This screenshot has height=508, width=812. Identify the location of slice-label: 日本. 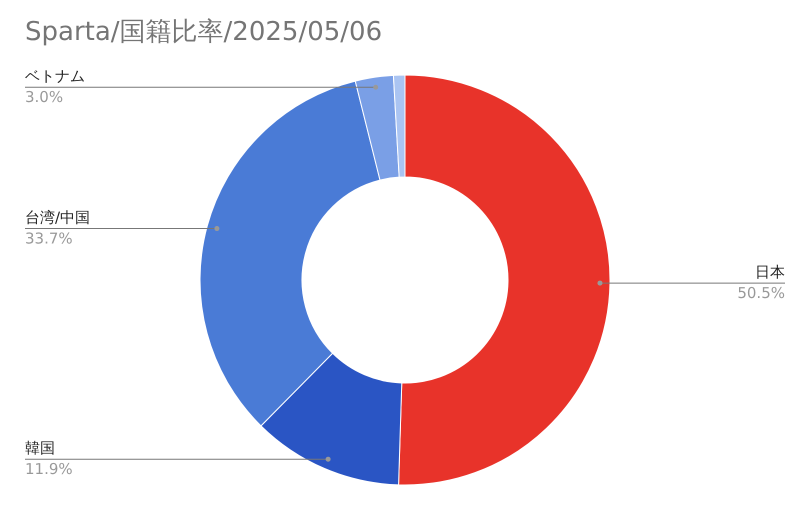
(770, 272).